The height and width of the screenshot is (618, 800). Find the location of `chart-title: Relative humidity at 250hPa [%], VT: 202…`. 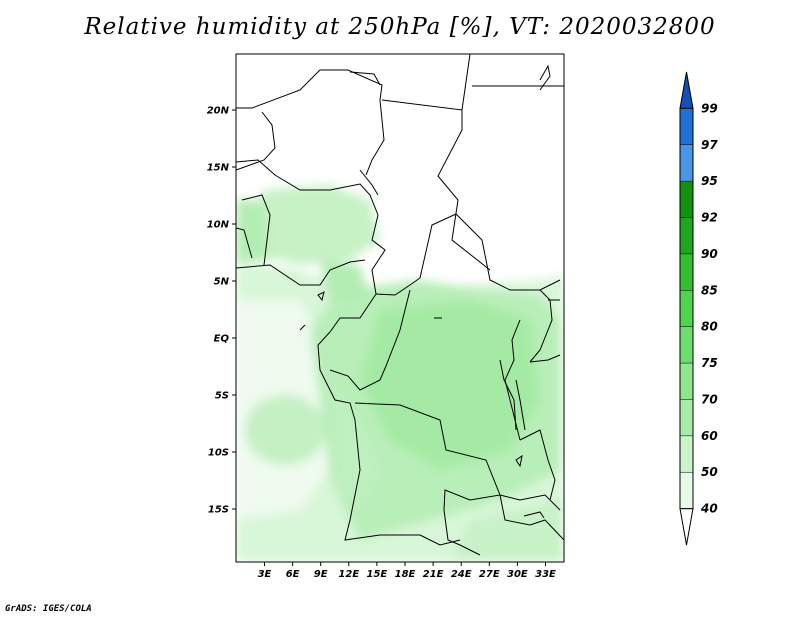

chart-title: Relative humidity at 250hPa [%], VT: 202… is located at coordinates (400, 27).